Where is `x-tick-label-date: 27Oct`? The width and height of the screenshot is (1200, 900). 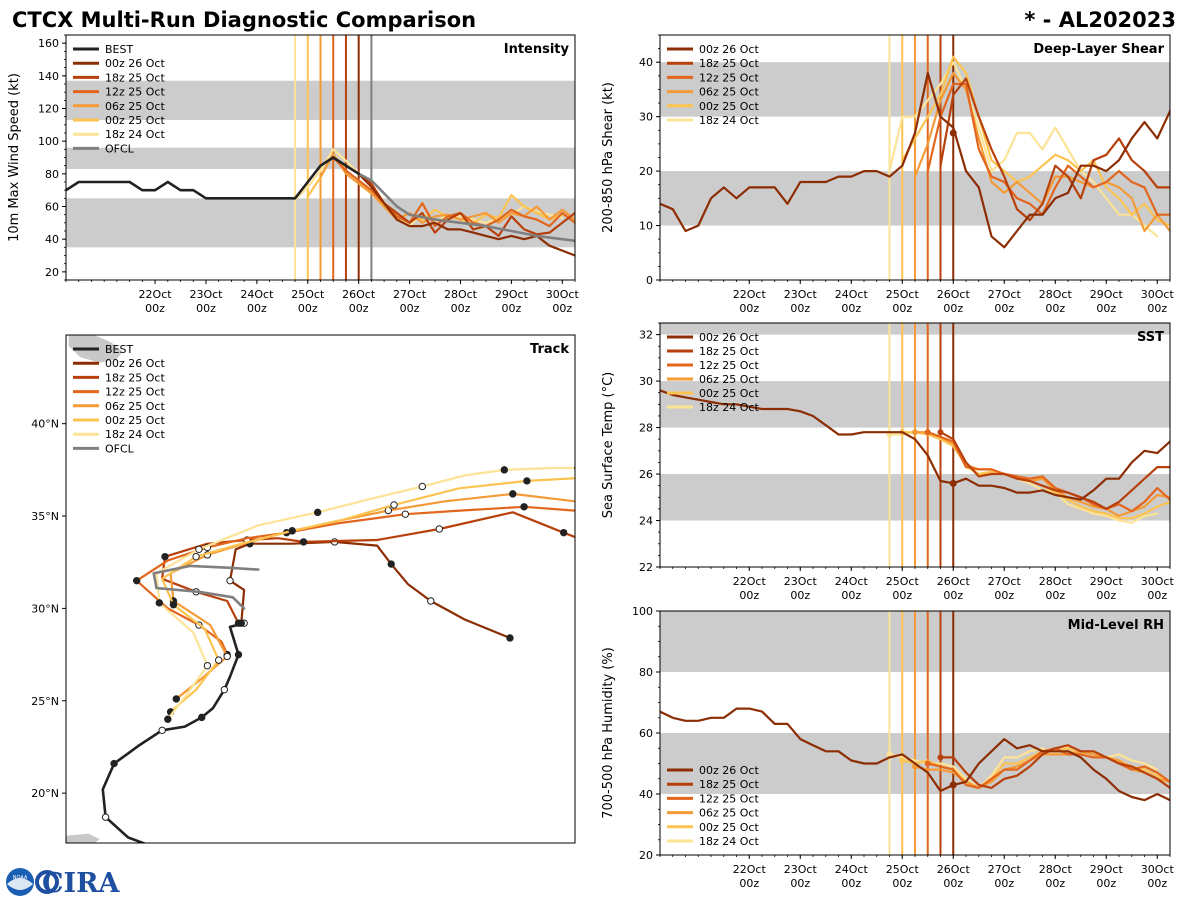
x-tick-label-date: 27Oct is located at coordinates (1005, 869).